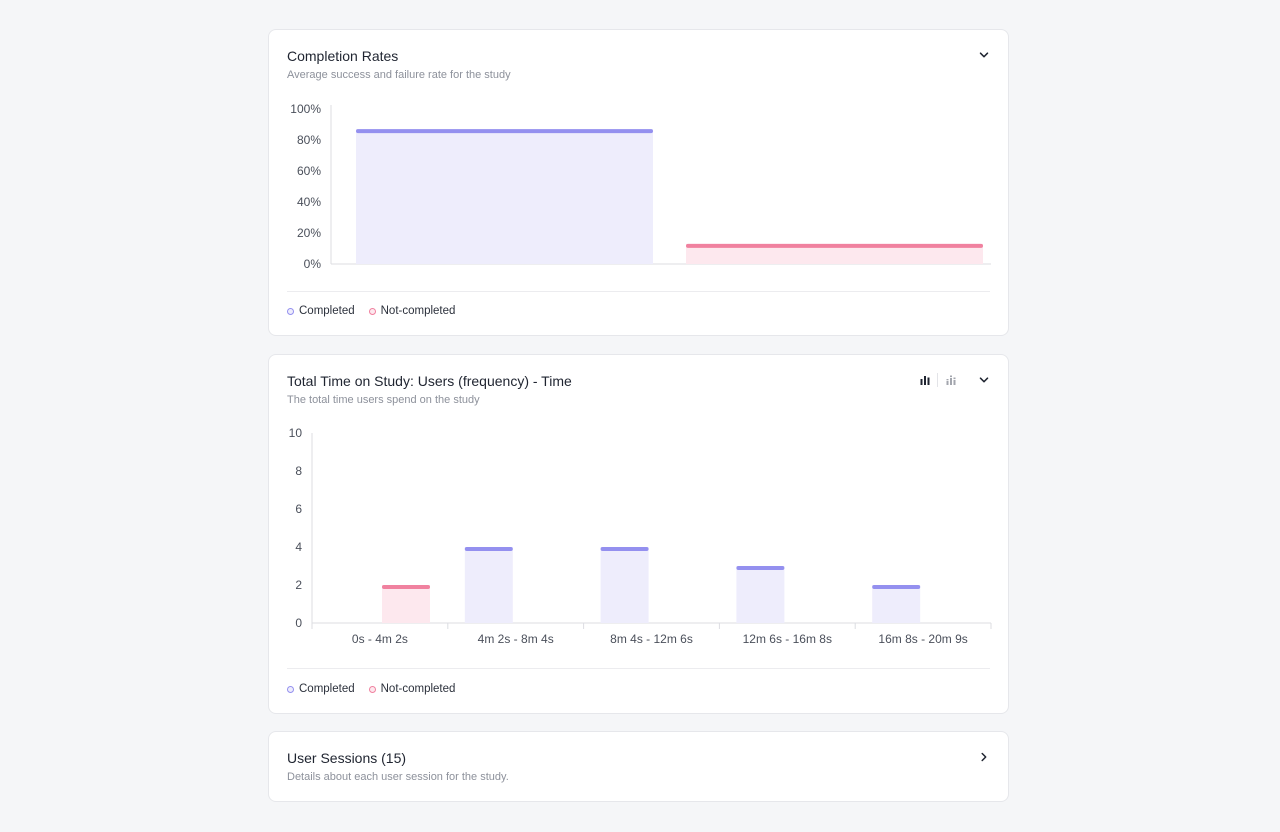  Describe the element at coordinates (925, 380) in the screenshot. I see `bar-chart-icon` at that location.